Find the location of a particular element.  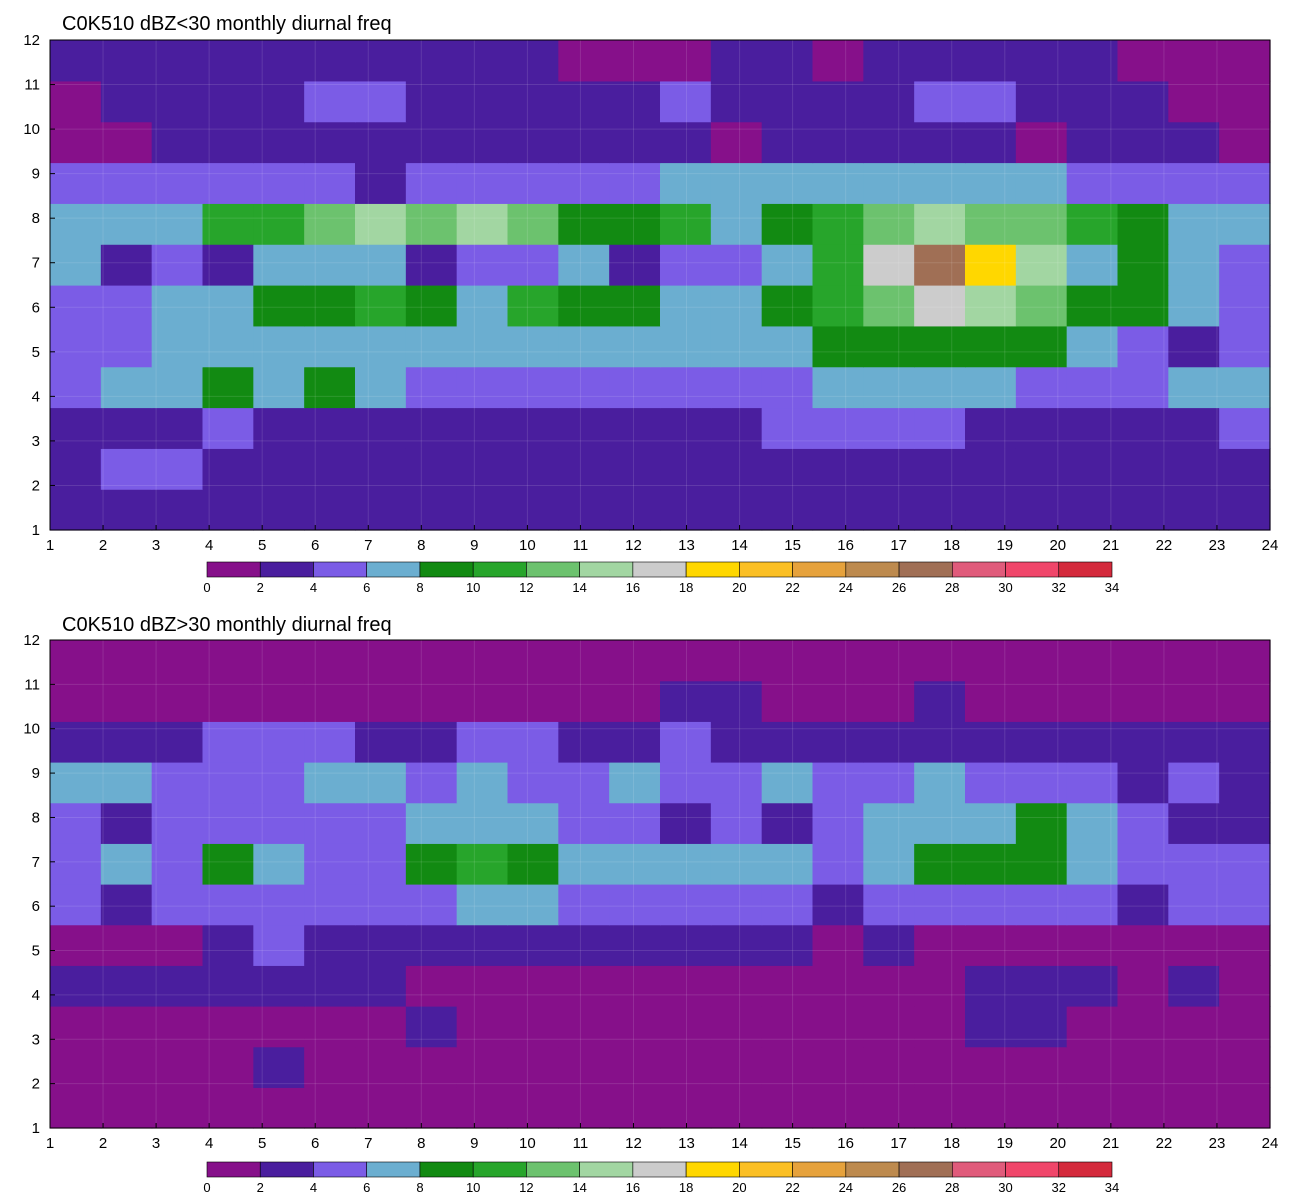

colorbar-label: 0 is located at coordinates (206, 587).